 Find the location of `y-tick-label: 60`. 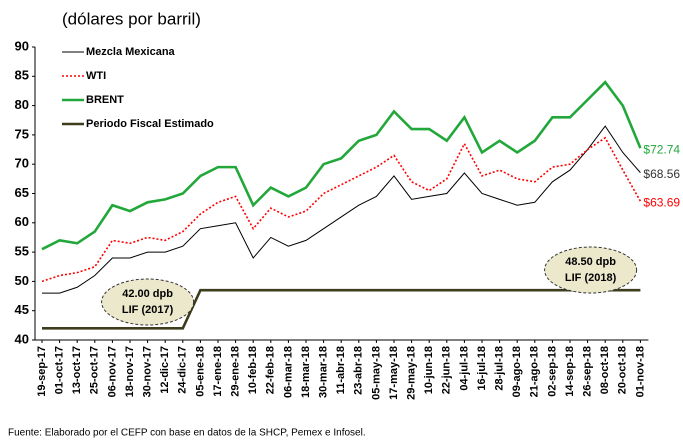

y-tick-label: 60 is located at coordinates (22, 221).